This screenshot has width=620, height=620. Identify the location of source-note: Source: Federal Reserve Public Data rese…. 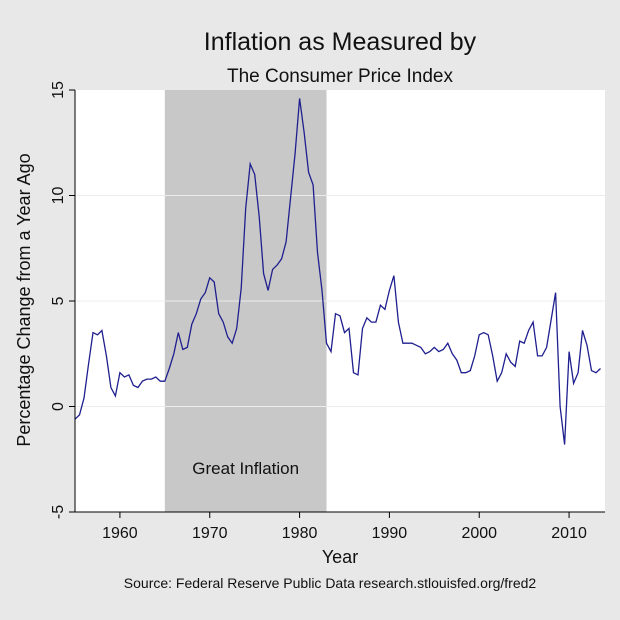
(330, 583).